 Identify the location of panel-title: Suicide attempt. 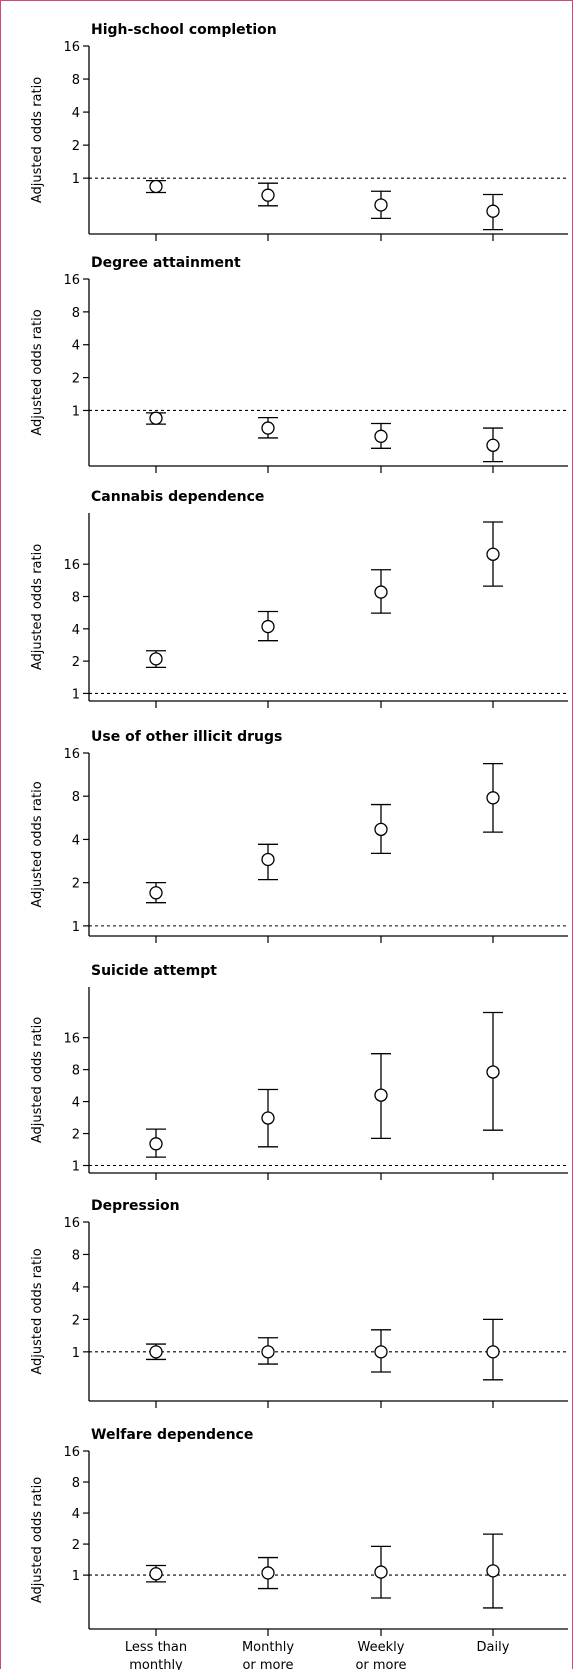
(154, 971).